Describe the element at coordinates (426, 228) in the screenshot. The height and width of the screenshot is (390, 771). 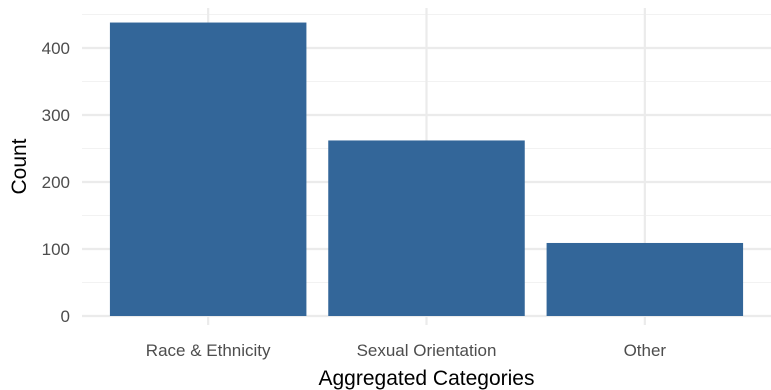
I see `bar-sexual-orientation` at that location.